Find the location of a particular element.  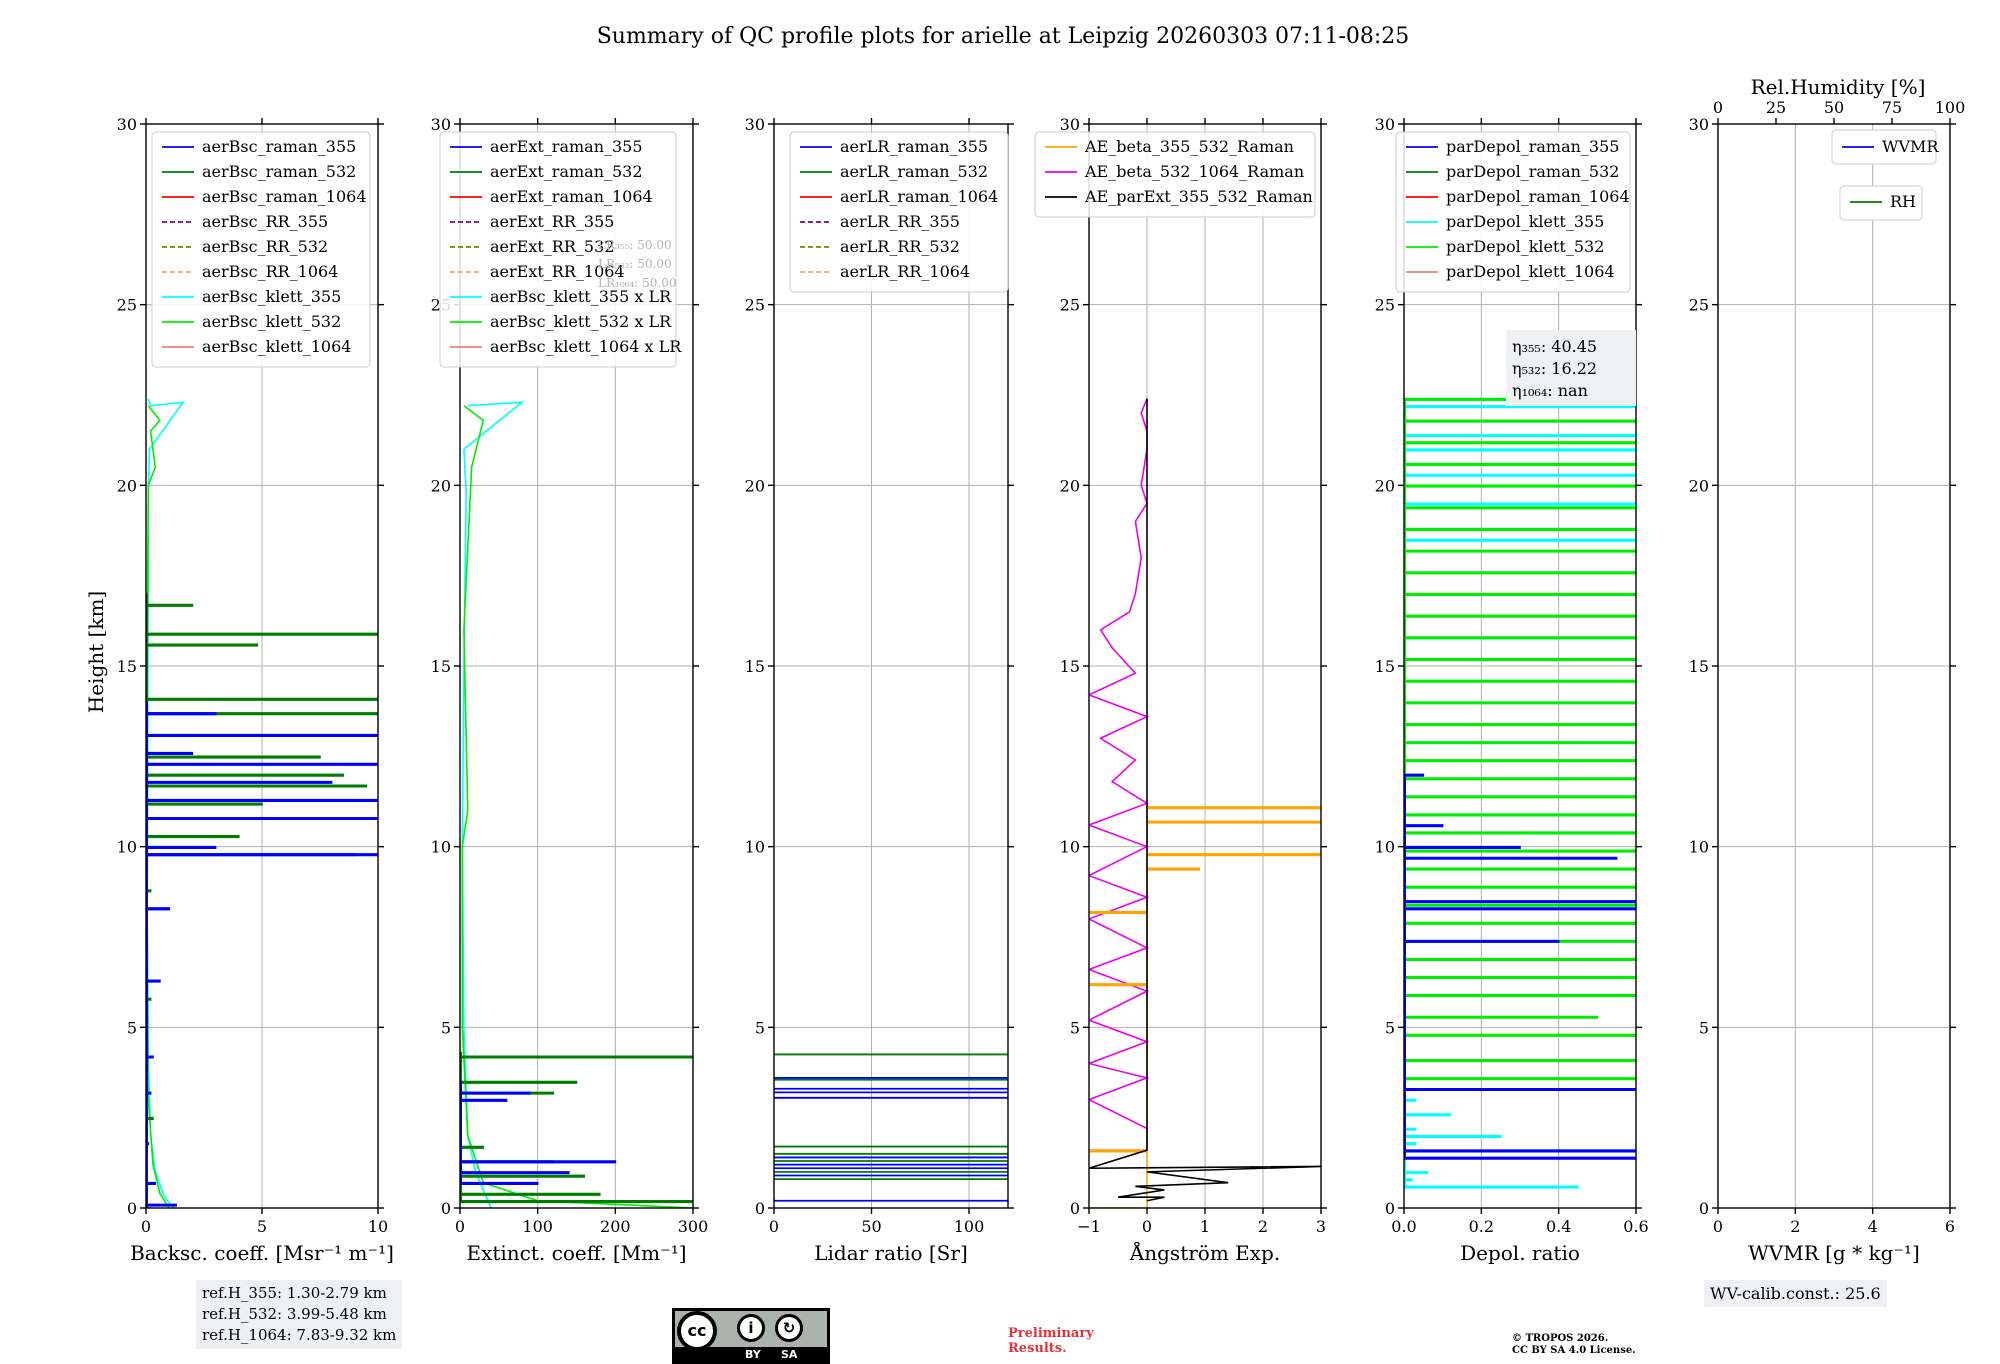

wv-calib-const: WV-calib.const.: 25.6 is located at coordinates (1795, 1293).